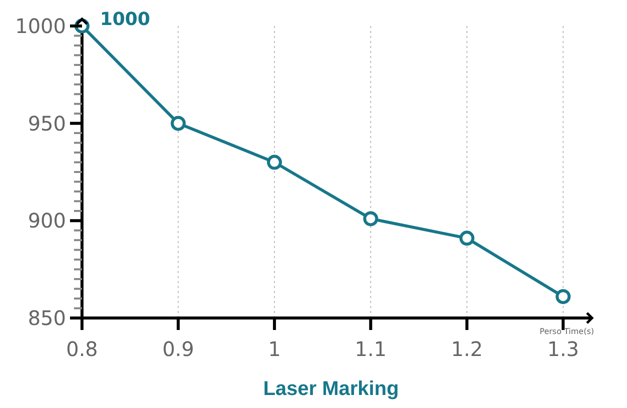 This screenshot has width=627, height=408. What do you see at coordinates (125, 19) in the screenshot?
I see `data-label: 1000` at bounding box center [125, 19].